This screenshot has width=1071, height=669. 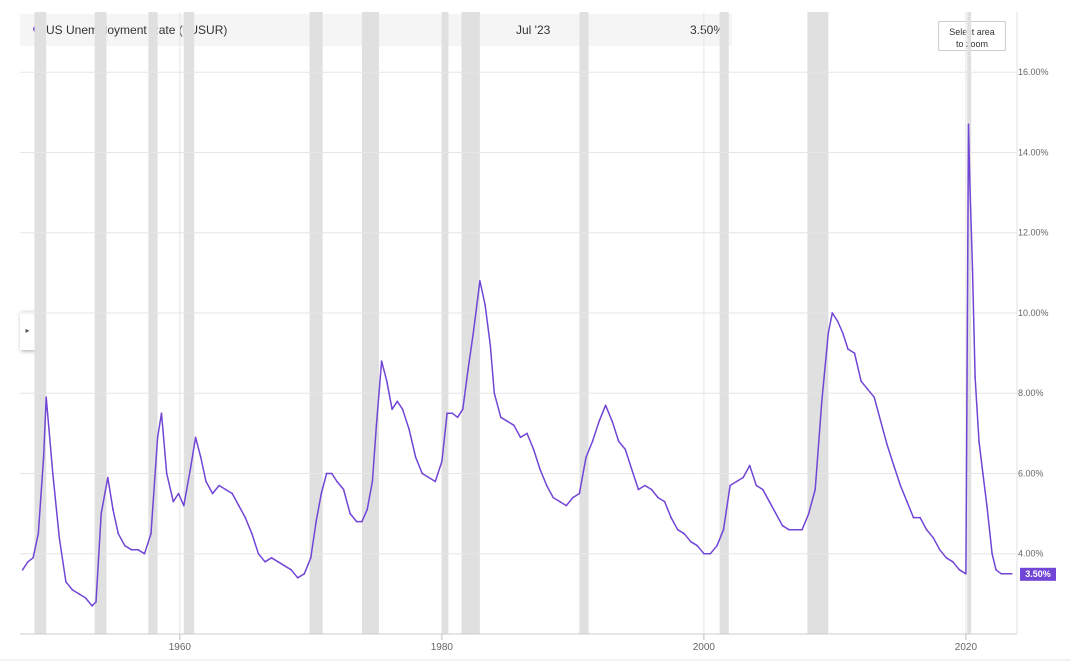 I want to click on legend-hover-value: 3.50%, so click(x=707, y=30).